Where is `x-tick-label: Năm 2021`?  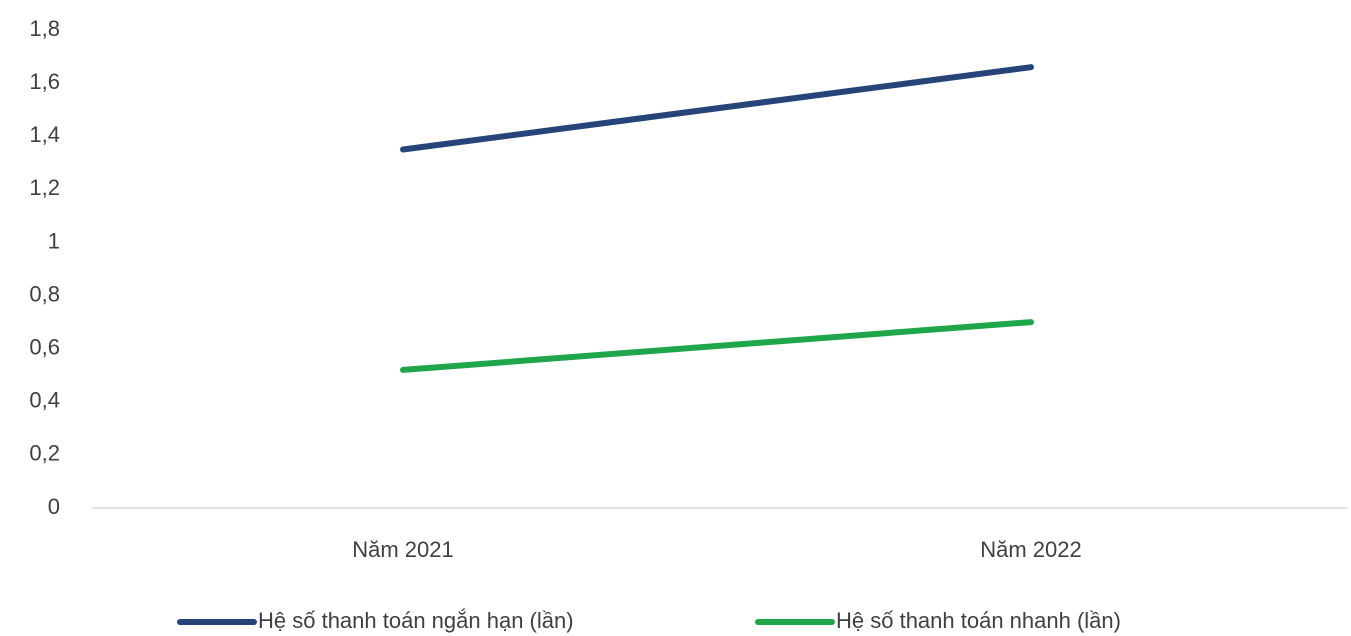 x-tick-label: Năm 2021 is located at coordinates (403, 549).